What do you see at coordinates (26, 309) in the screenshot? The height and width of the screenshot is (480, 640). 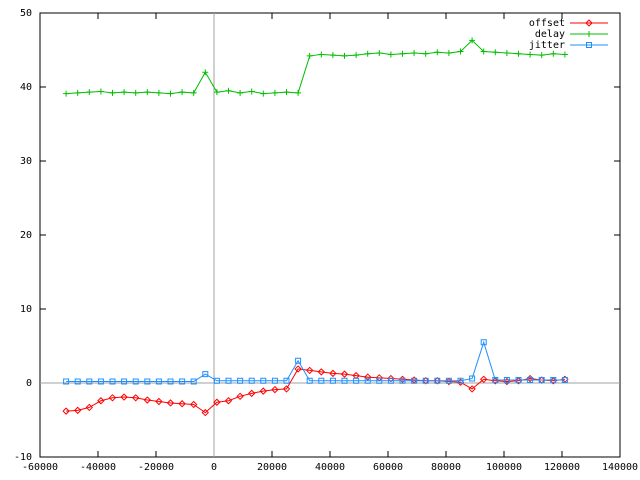 I see `y-tick-label: 10` at bounding box center [26, 309].